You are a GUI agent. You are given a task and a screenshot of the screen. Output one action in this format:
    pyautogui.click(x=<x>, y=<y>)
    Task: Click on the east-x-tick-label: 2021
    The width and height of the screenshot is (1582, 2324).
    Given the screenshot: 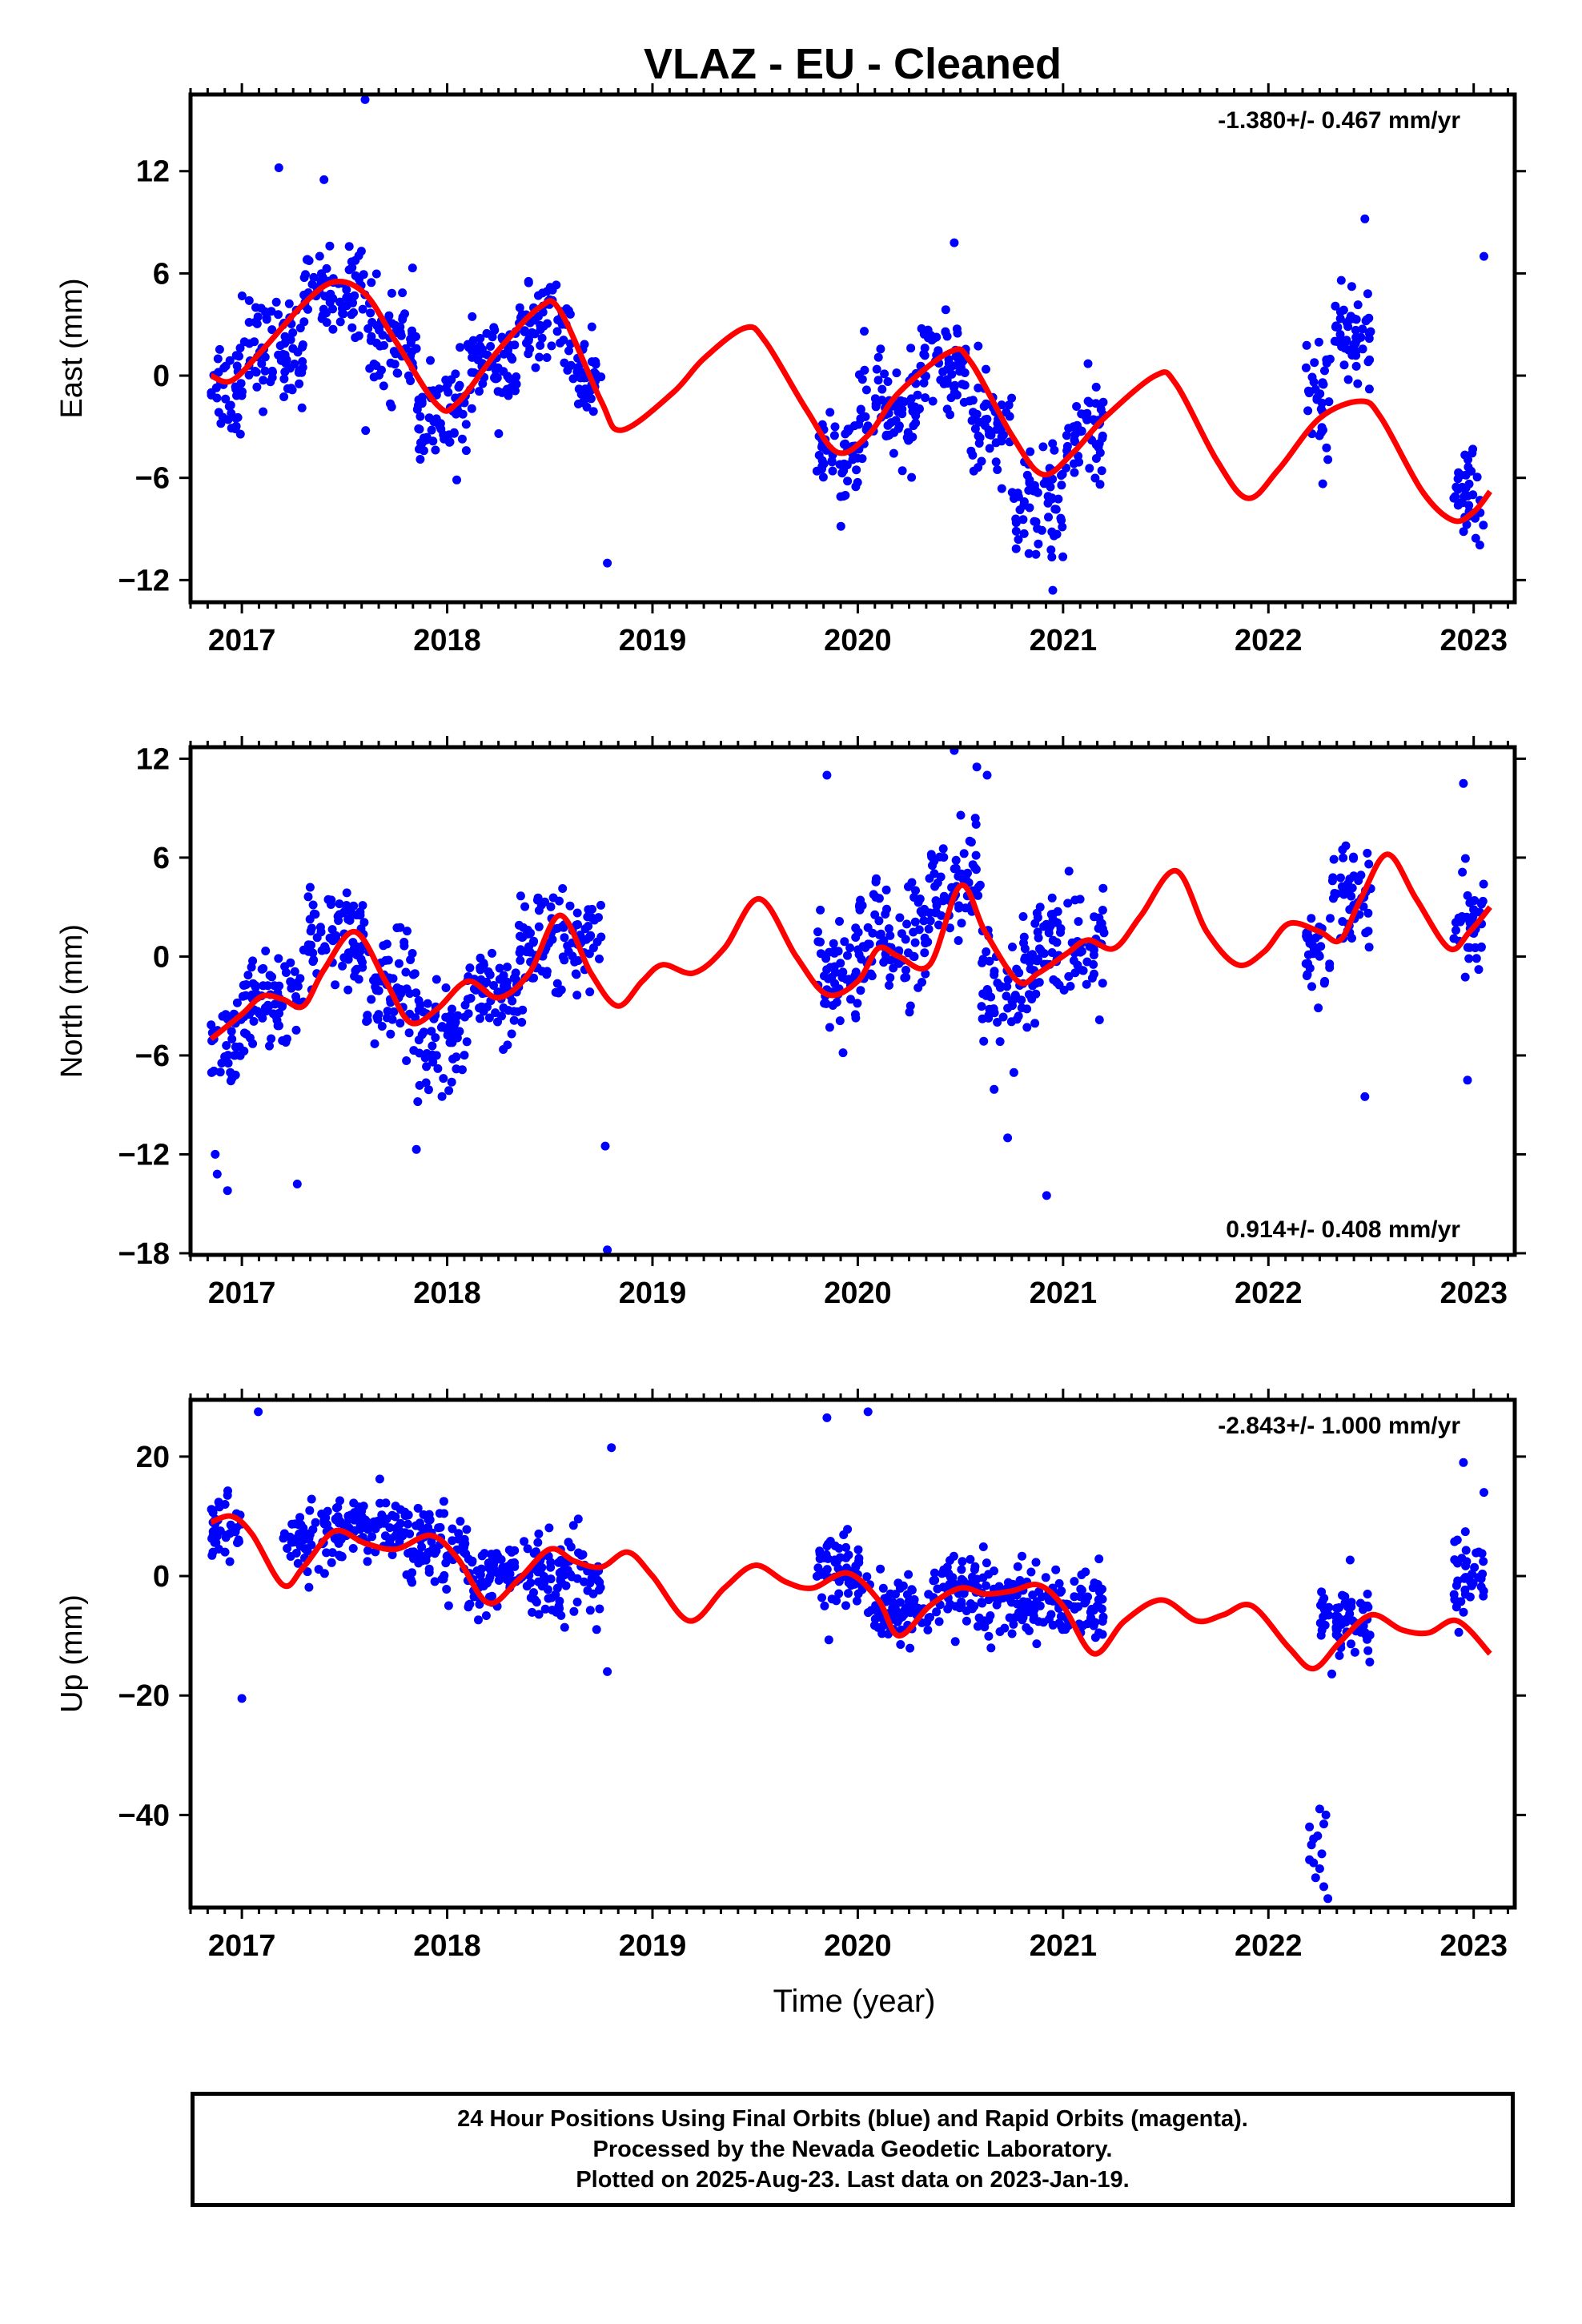 What is the action you would take?
    pyautogui.click(x=1064, y=640)
    